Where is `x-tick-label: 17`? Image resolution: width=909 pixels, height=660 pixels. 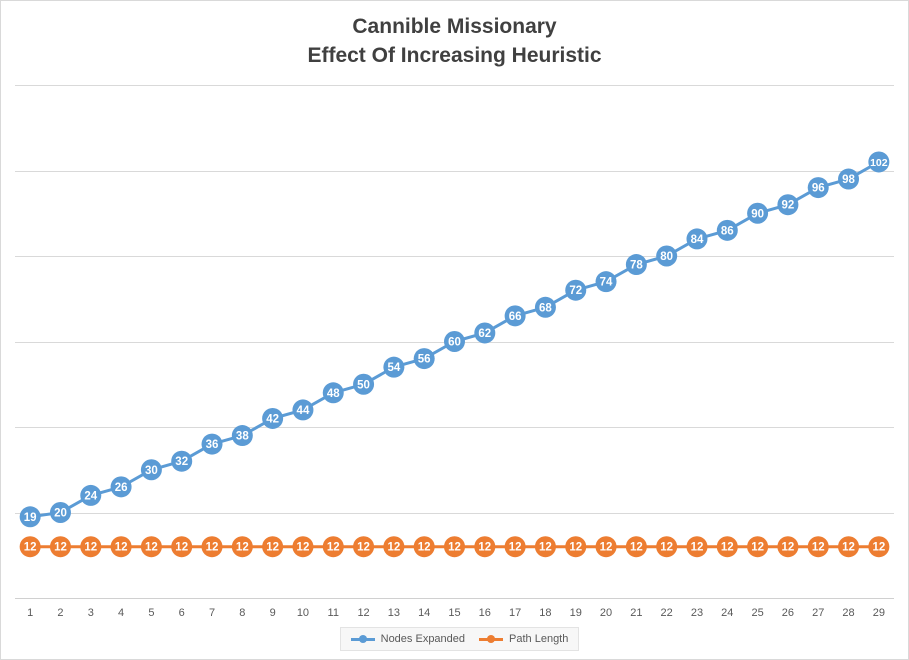
x-tick-label: 17 is located at coordinates (515, 613).